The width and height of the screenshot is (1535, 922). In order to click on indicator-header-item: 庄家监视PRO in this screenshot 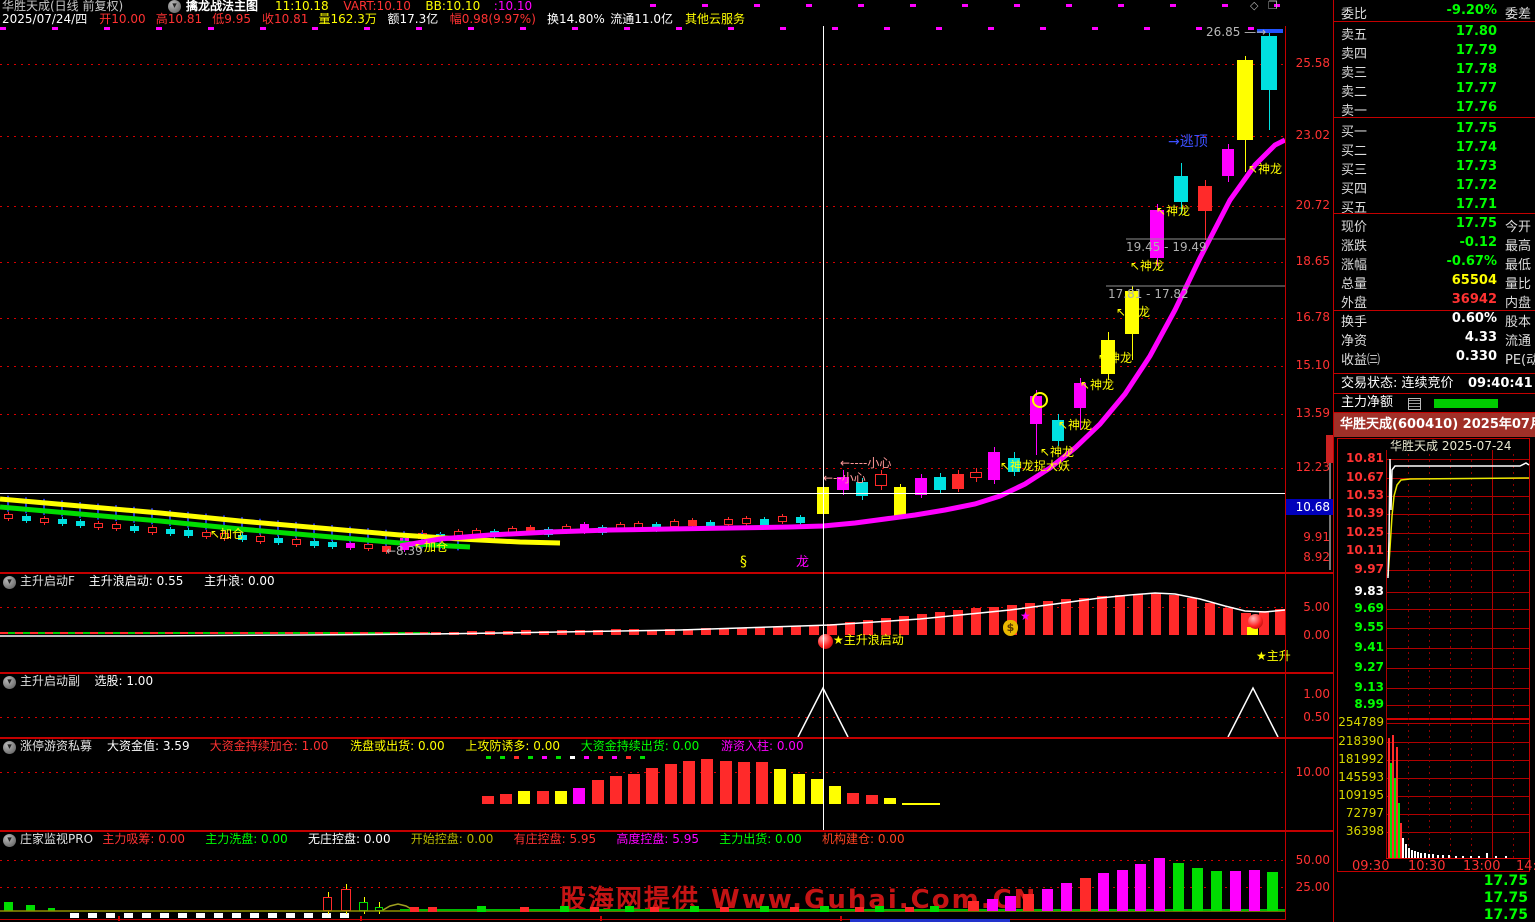, I will do `click(57, 839)`.